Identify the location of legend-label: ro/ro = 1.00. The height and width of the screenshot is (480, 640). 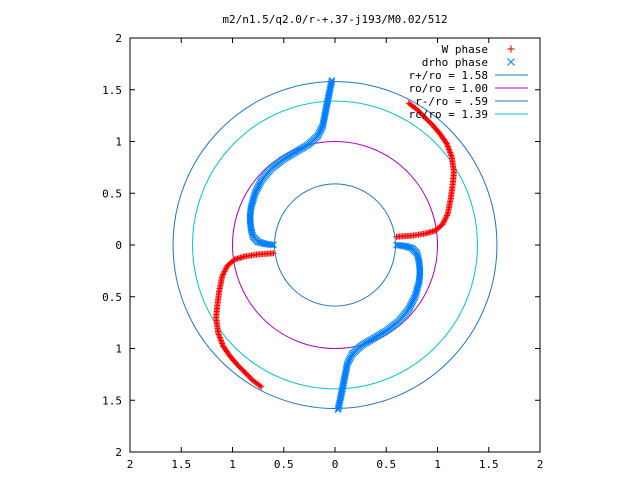
(448, 88).